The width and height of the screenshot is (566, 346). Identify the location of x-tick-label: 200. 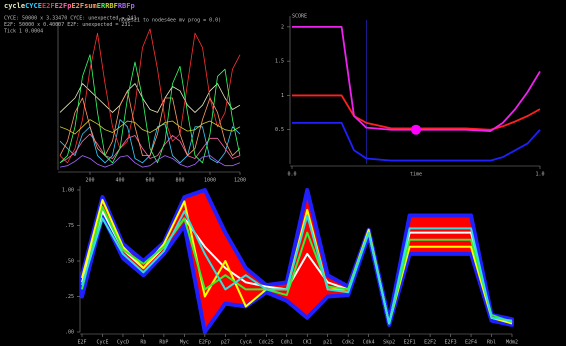
(89, 181).